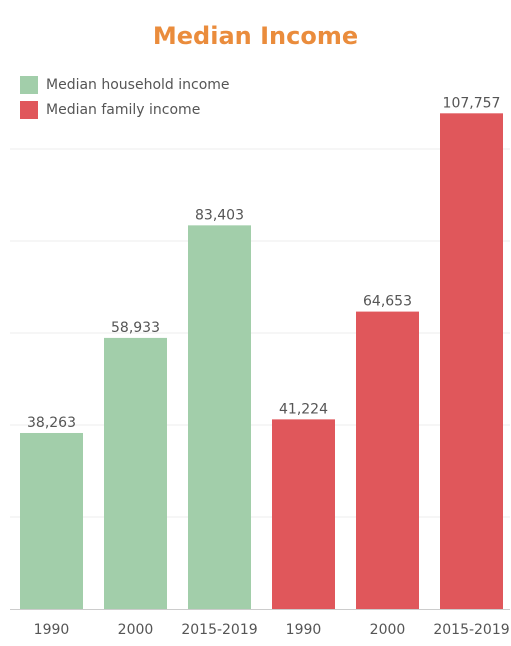 The image size is (511, 646). I want to click on legend-label-family: Median family income, so click(123, 109).